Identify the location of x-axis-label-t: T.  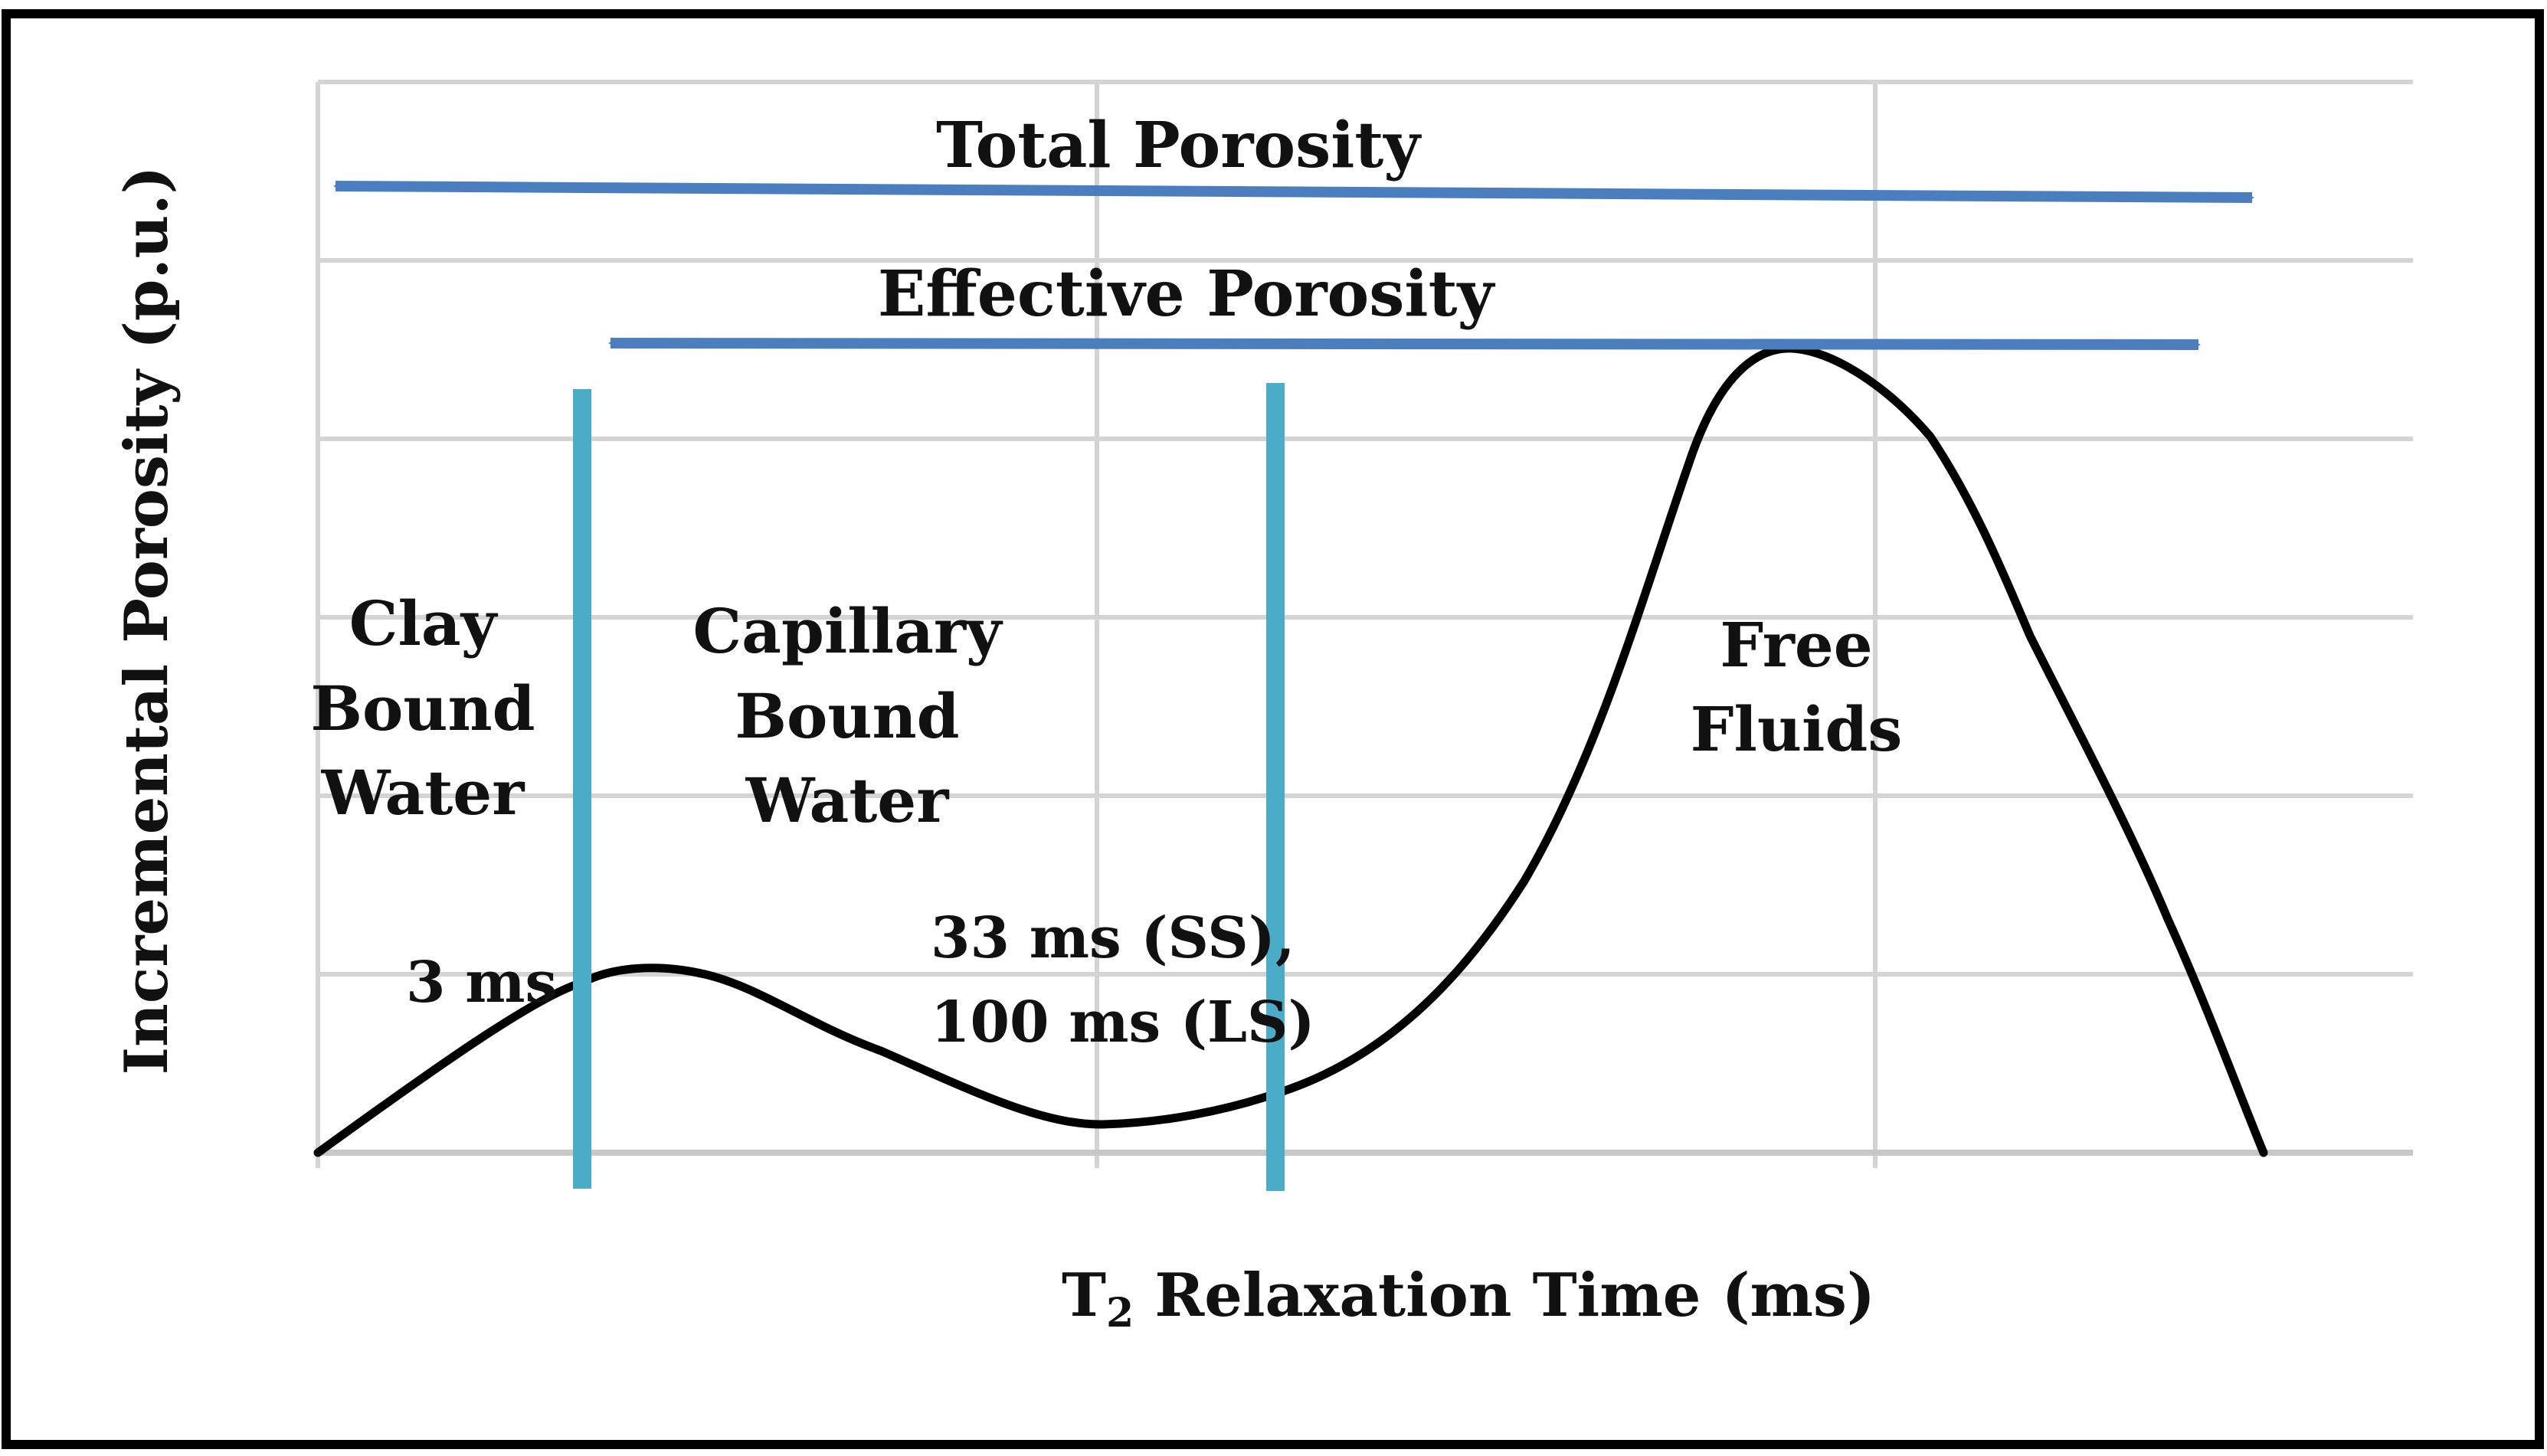
(1084, 1296).